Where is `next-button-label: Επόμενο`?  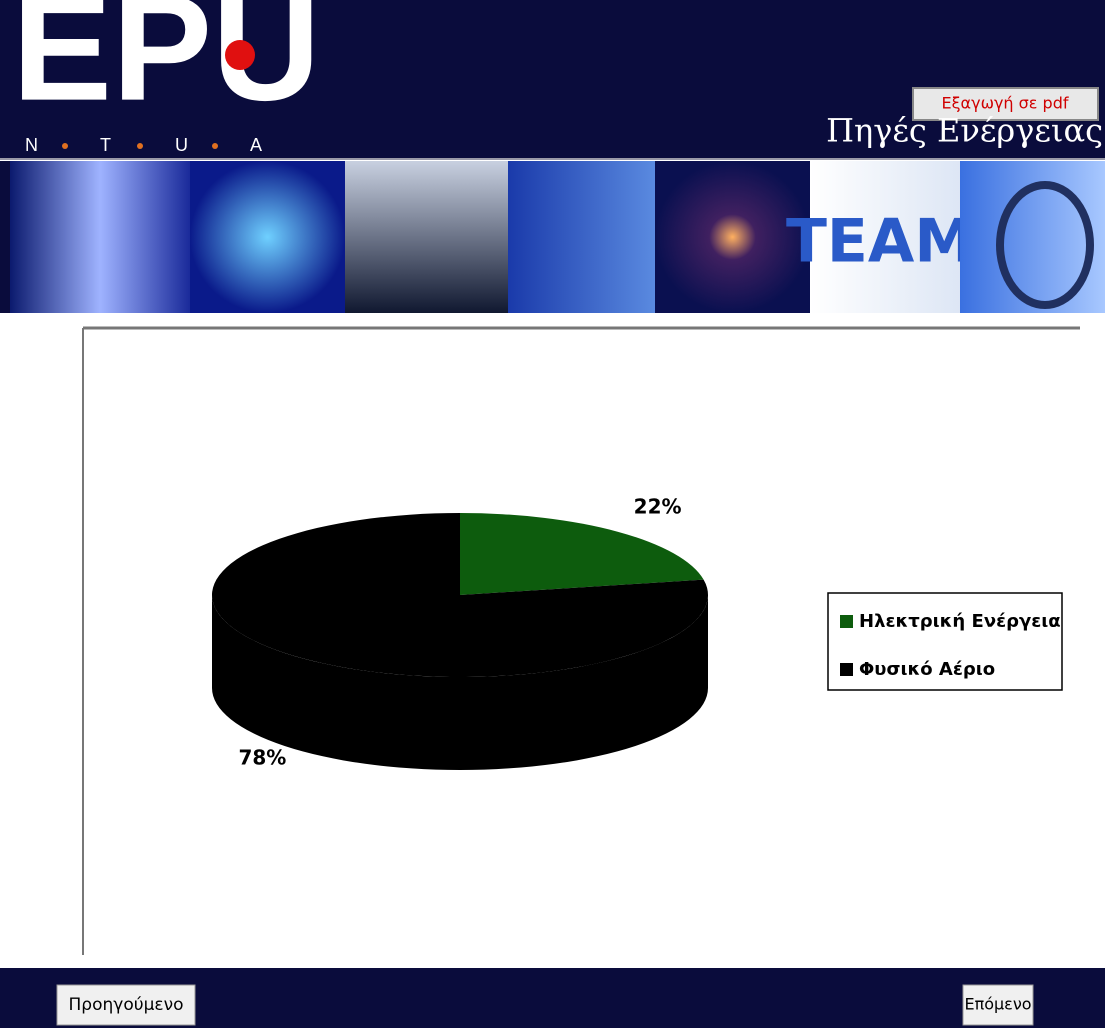
next-button-label: Επόμενο is located at coordinates (997, 1004).